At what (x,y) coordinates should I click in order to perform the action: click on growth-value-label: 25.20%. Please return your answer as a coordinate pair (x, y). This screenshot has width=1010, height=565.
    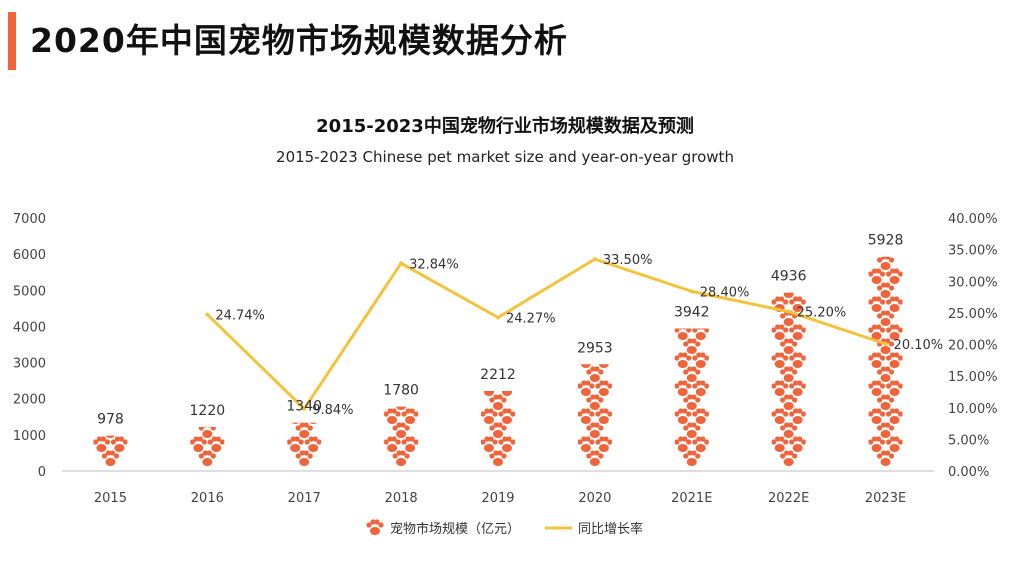
    Looking at the image, I should click on (822, 313).